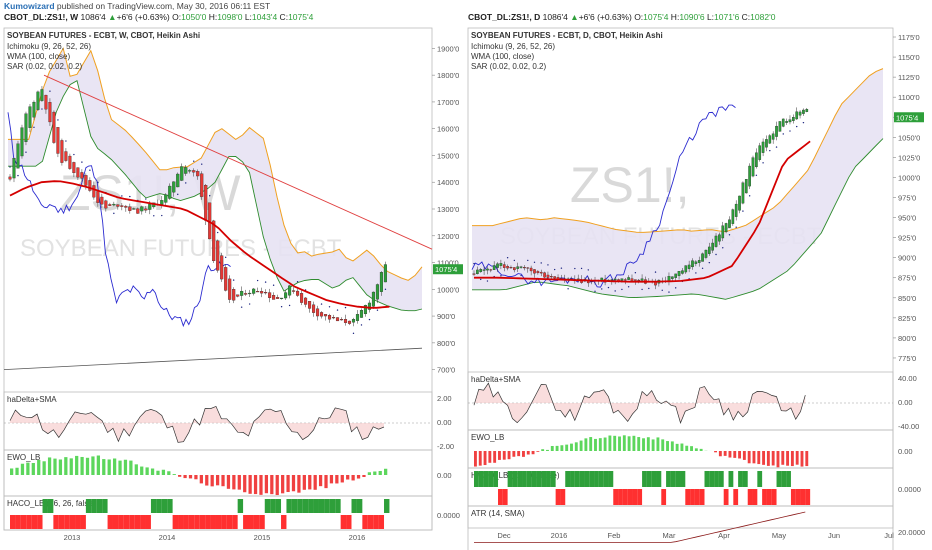 This screenshot has height=550, width=932. Describe the element at coordinates (694, 487) in the screenshot. I see `right-subpanel-2: HACO_LB (26, 26, false)0.0000` at that location.